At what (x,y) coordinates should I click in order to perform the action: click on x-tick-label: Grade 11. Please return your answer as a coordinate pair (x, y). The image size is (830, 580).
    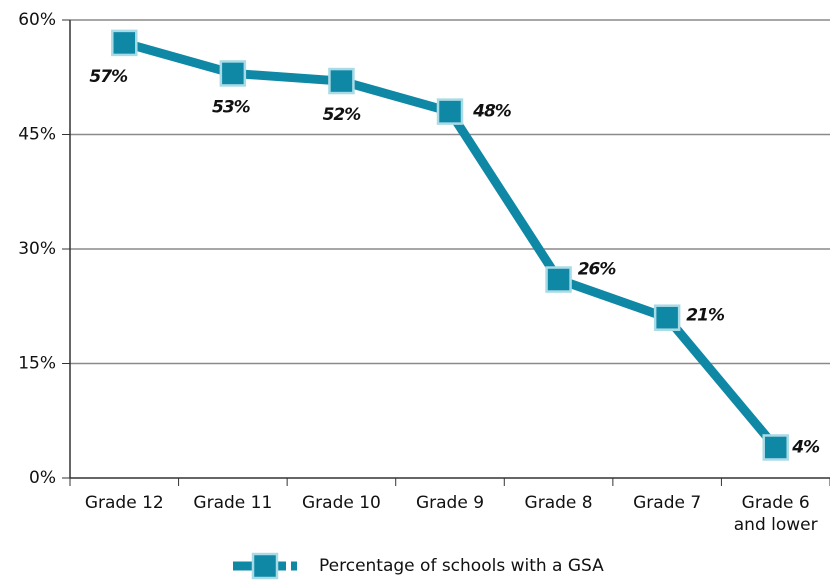
    Looking at the image, I should click on (233, 503).